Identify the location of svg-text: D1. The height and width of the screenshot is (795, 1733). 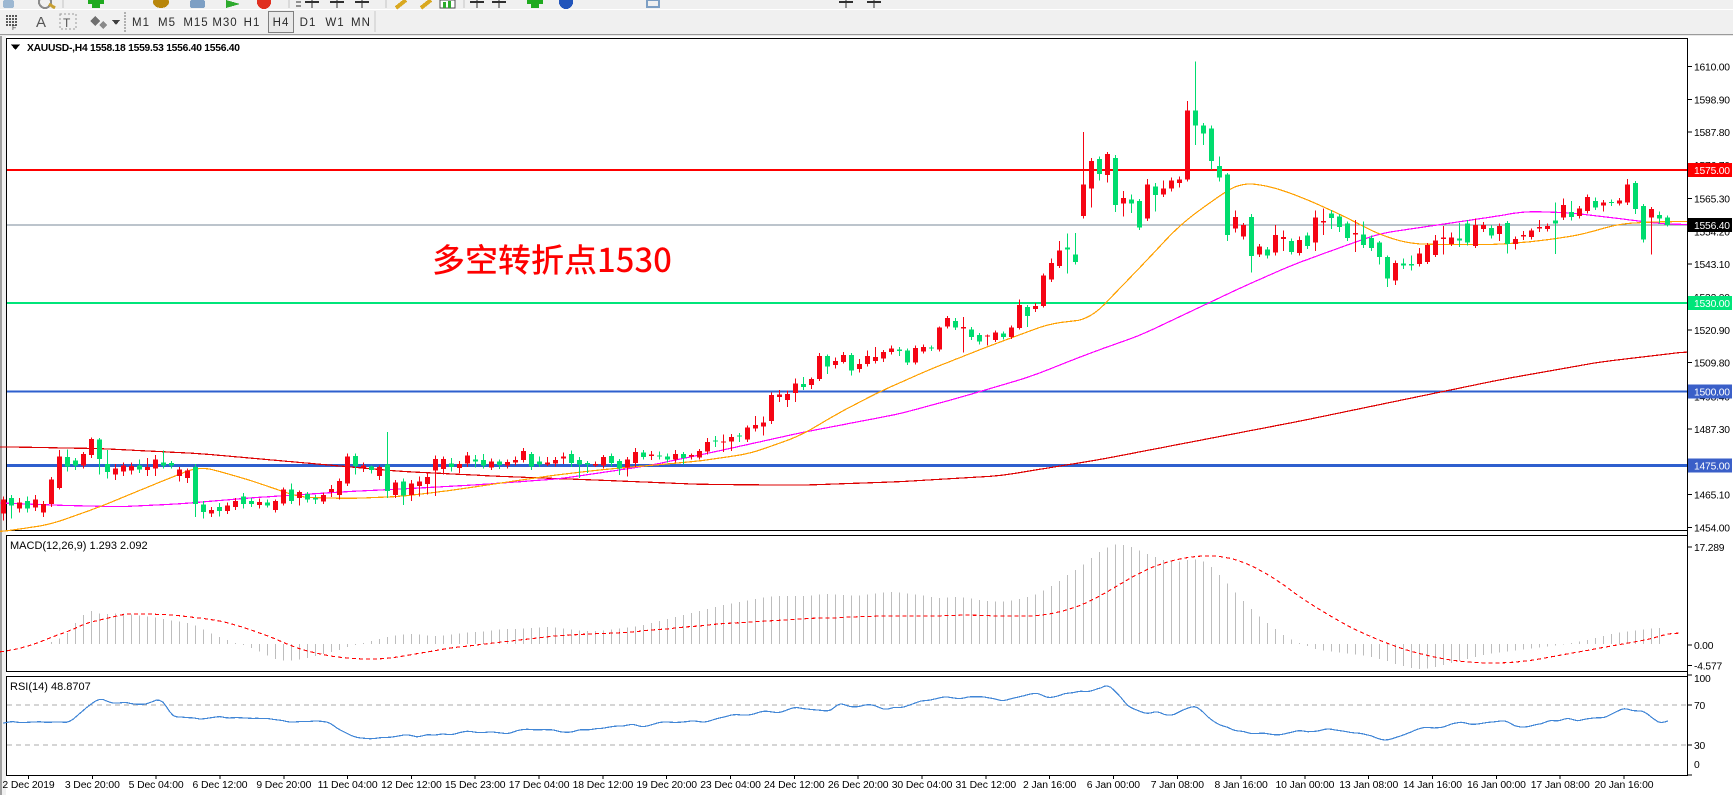
(308, 23).